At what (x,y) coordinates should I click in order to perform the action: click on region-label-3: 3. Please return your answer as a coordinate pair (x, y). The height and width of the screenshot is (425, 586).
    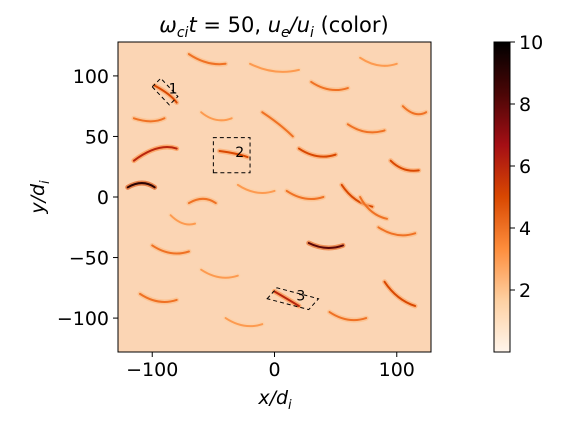
    Looking at the image, I should click on (300, 297).